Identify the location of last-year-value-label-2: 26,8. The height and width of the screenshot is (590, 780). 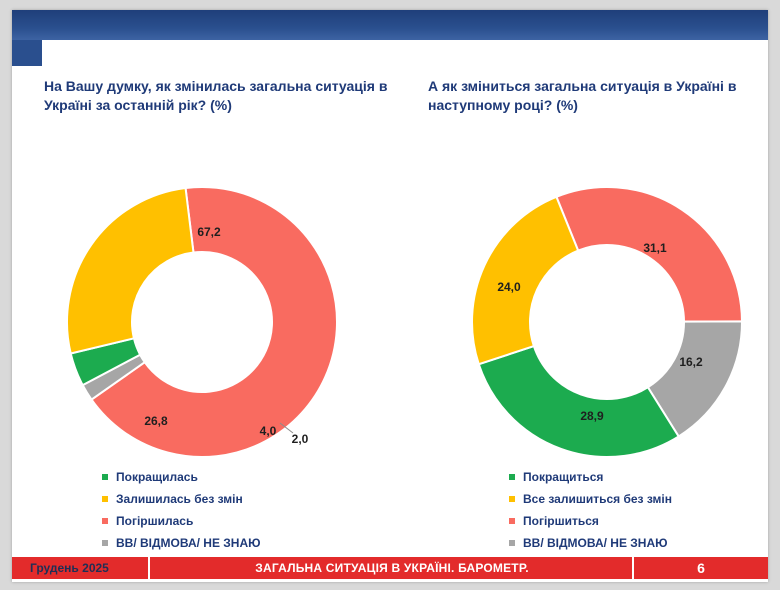
(156, 421).